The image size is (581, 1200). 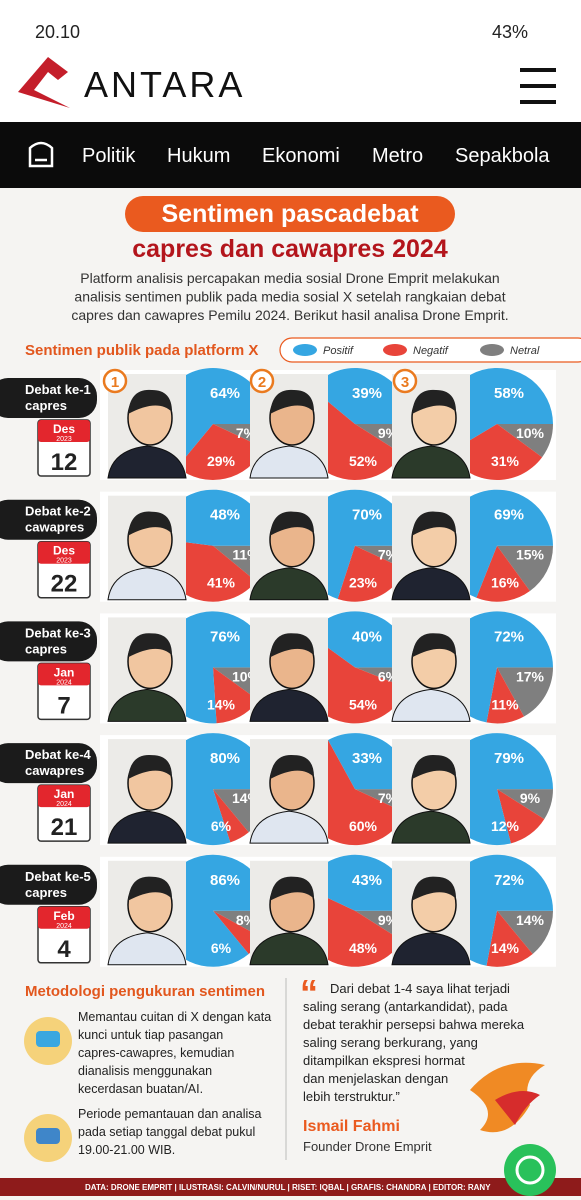 What do you see at coordinates (221, 826) in the screenshot?
I see `pie-label-negative: 6%` at bounding box center [221, 826].